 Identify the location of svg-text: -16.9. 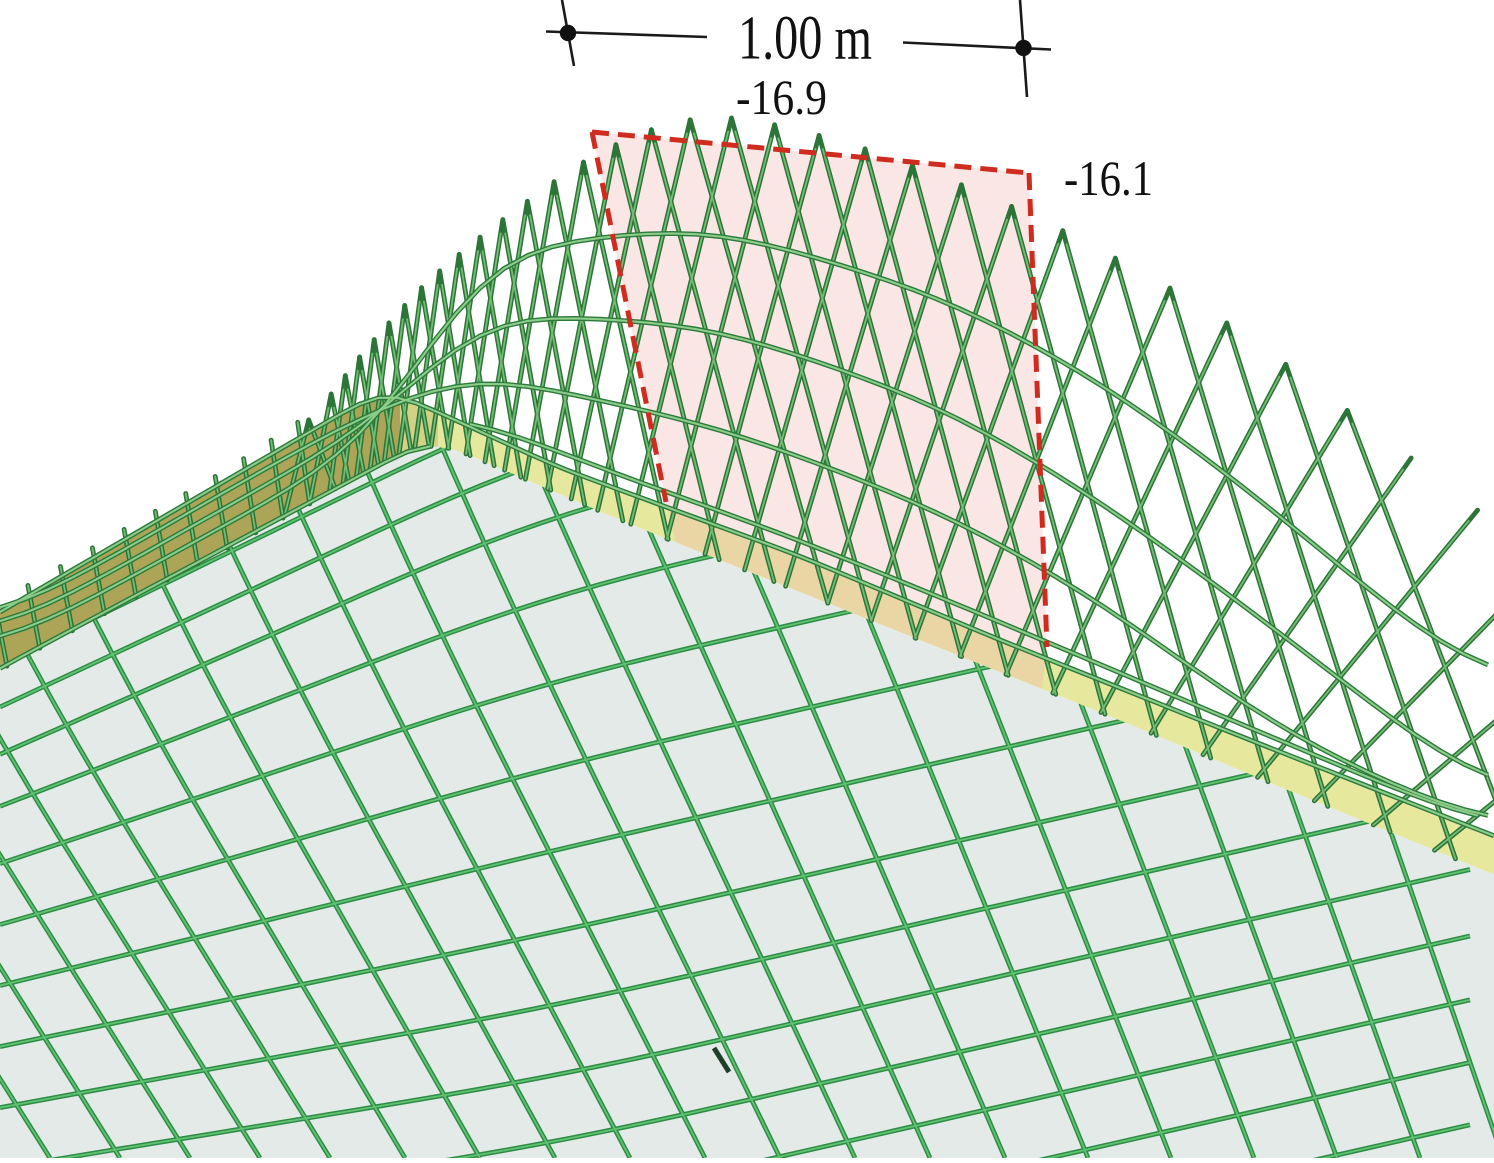
(781, 97).